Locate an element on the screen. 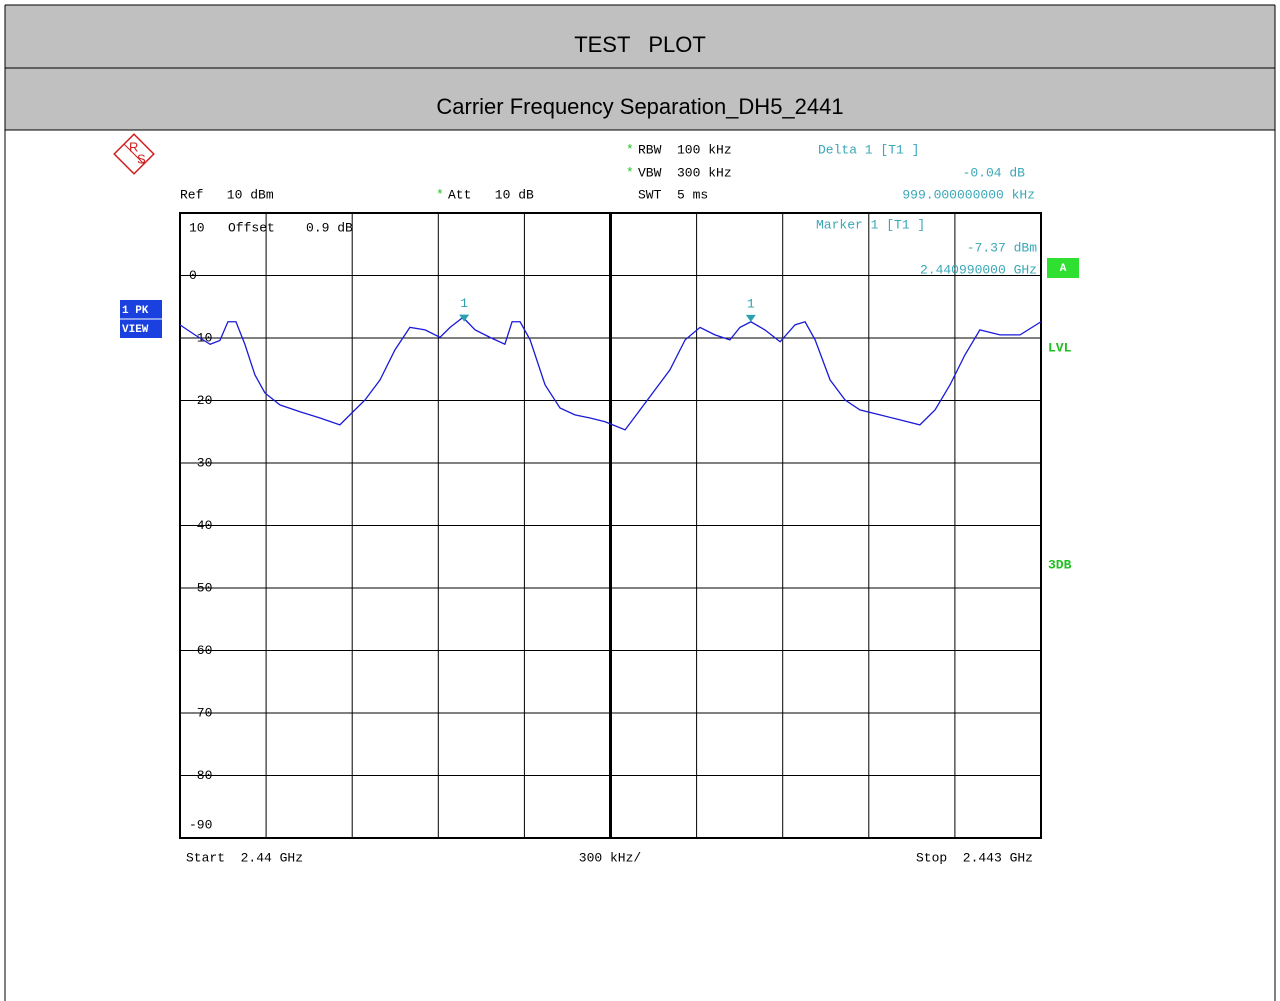  span-label: 300 kHz/ is located at coordinates (610, 857).